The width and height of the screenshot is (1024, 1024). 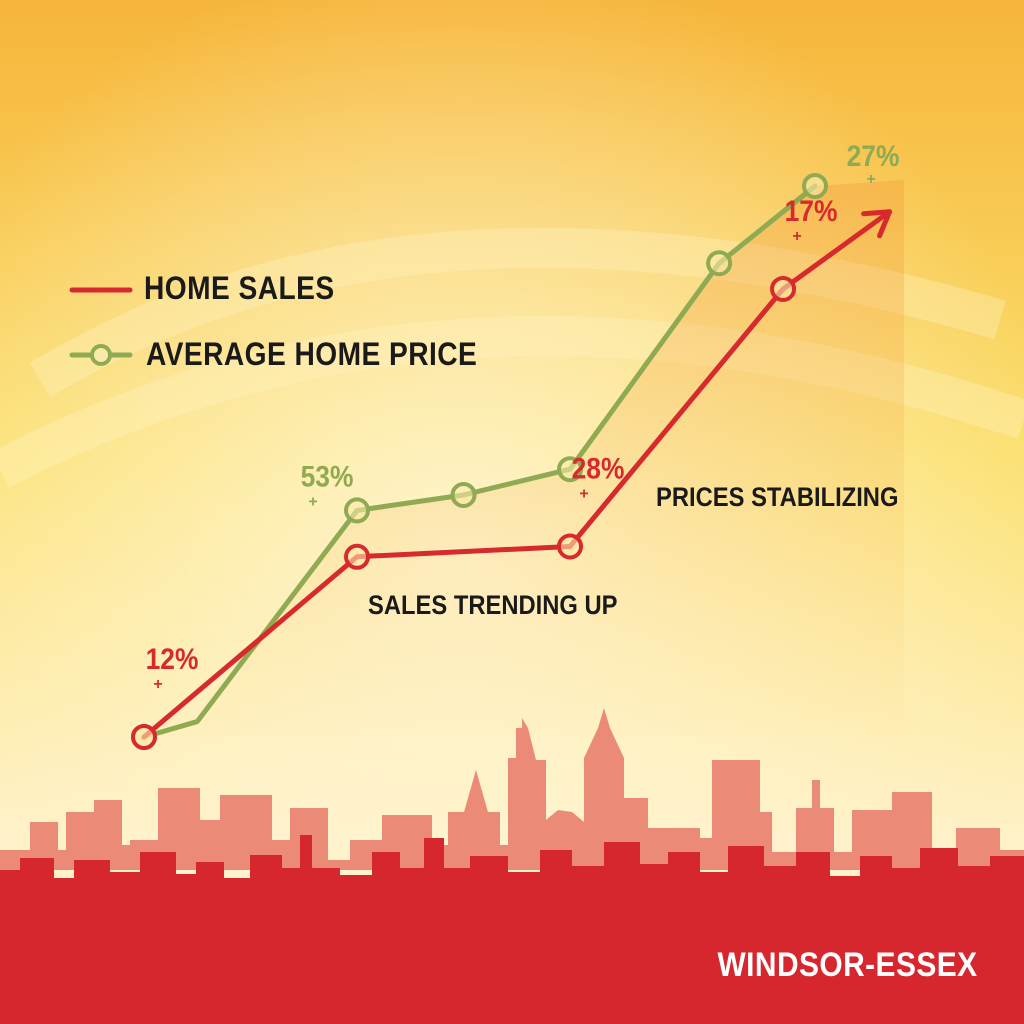 I want to click on annotation-prices-stabilizing: PRICES STABILIZING, so click(x=777, y=497).